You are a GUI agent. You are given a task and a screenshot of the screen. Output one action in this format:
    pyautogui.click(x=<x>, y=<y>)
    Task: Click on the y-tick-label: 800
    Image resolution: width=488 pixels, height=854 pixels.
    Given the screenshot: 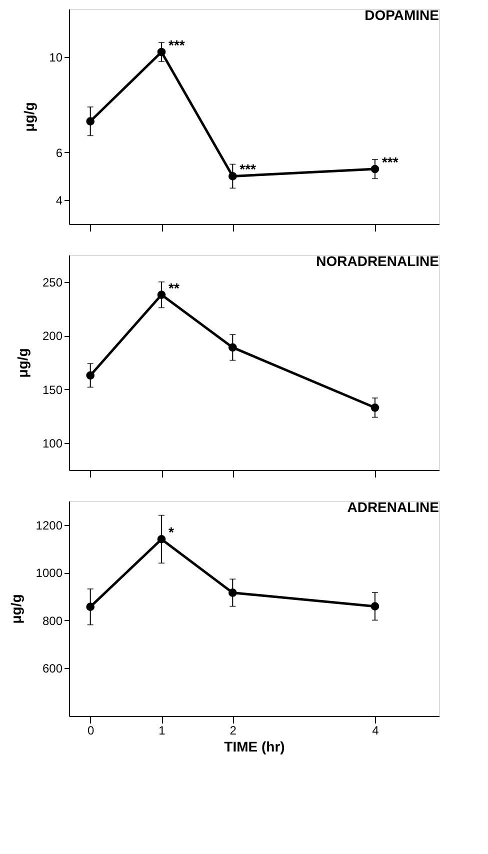 What is the action you would take?
    pyautogui.click(x=52, y=621)
    